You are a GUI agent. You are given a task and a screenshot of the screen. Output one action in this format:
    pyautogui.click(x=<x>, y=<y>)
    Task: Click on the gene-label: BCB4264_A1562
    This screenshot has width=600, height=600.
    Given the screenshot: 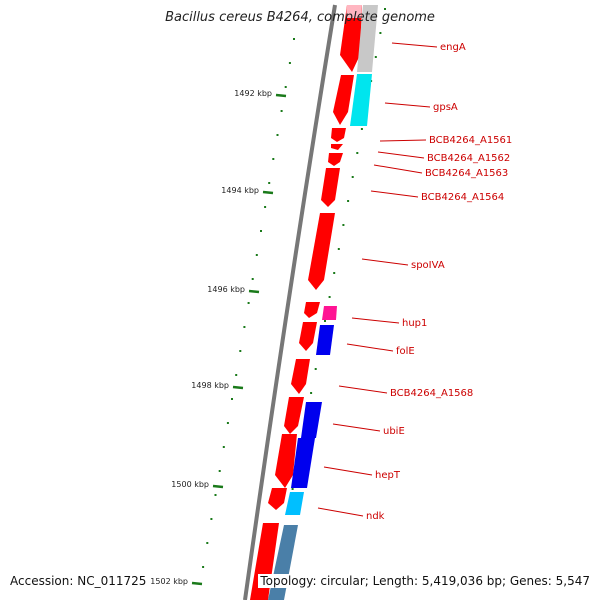 What is the action you would take?
    pyautogui.click(x=468, y=158)
    